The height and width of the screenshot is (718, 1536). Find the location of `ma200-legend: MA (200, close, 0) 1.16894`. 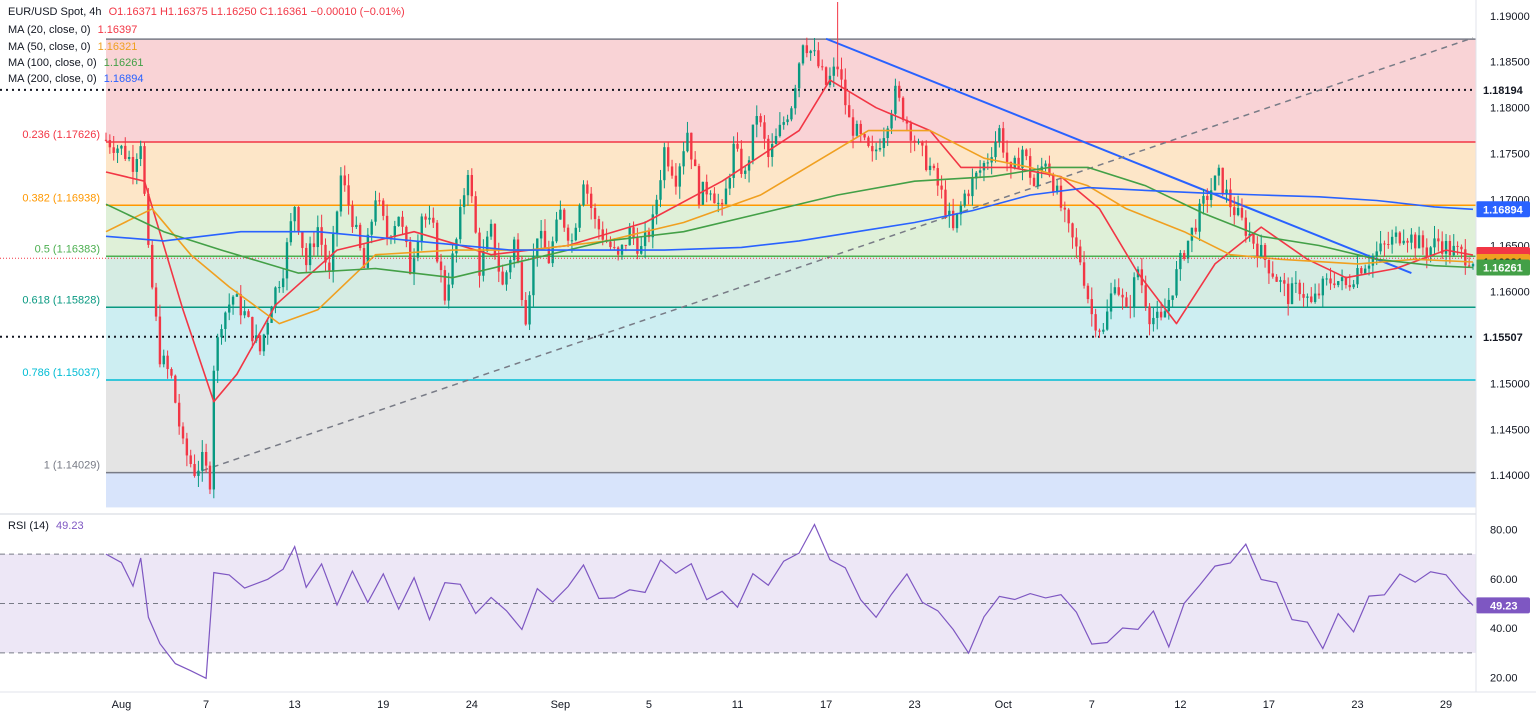

ma200-legend: MA (200, close, 0) 1.16894 is located at coordinates (75, 79).